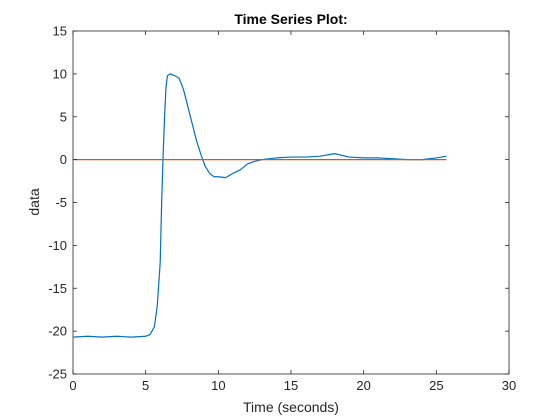 This screenshot has width=560, height=420. What do you see at coordinates (57, 288) in the screenshot?
I see `y-tick-label: -15` at bounding box center [57, 288].